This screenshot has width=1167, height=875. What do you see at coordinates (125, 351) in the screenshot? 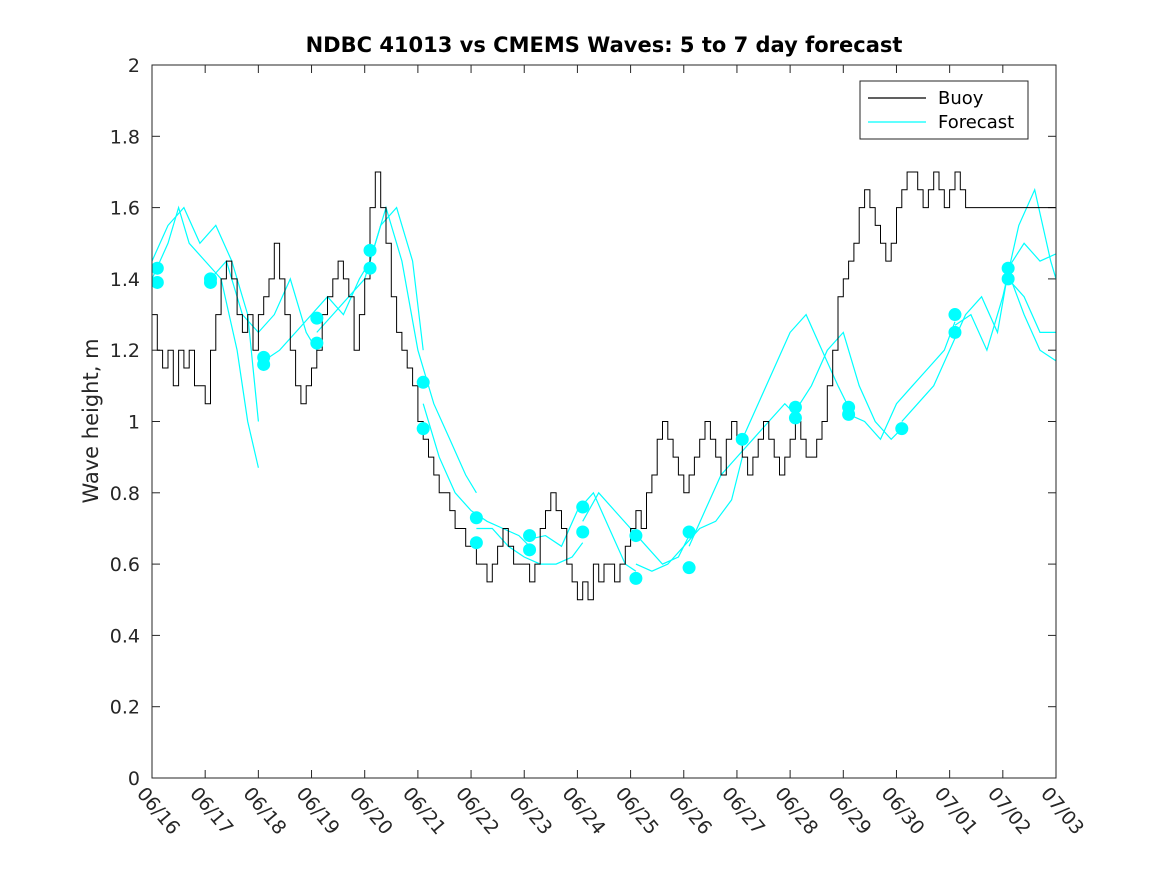
I see `y-tick-label: 1.2` at bounding box center [125, 351].